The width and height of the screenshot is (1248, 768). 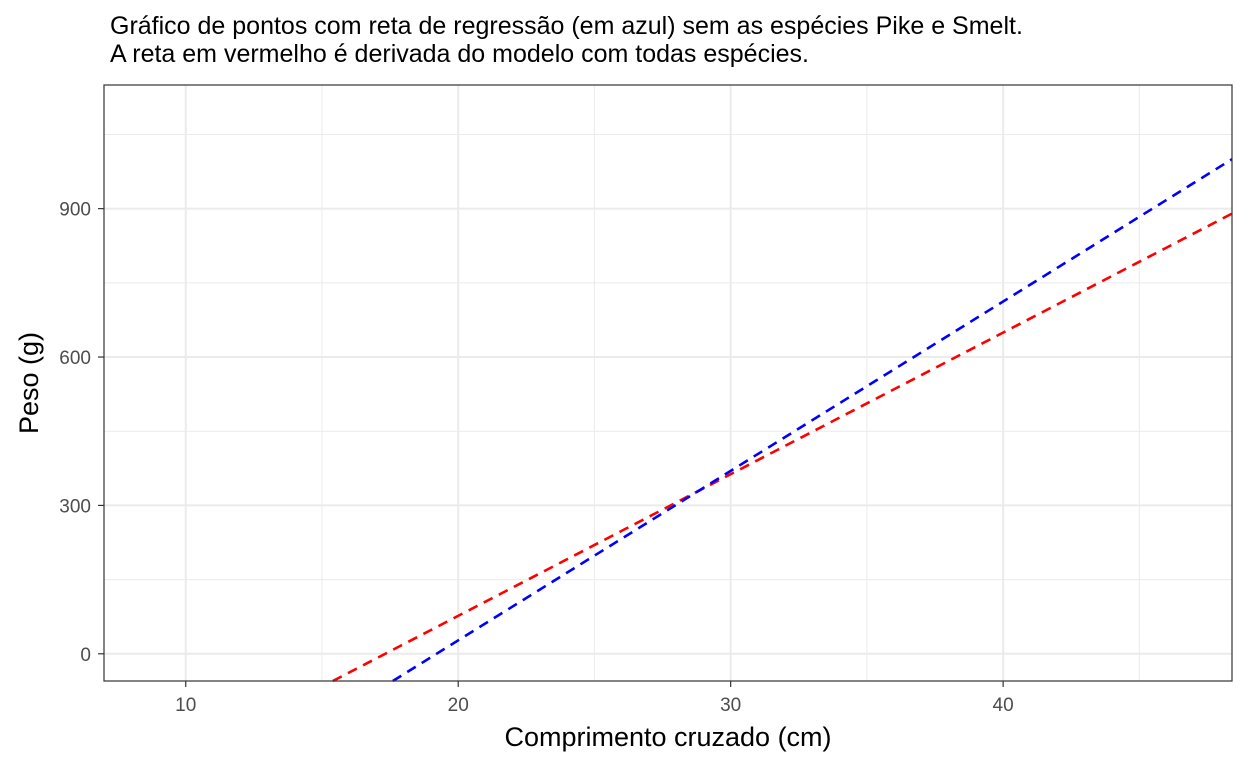 I want to click on x-axis-title: Comprimento cruzado (cm), so click(x=667, y=737).